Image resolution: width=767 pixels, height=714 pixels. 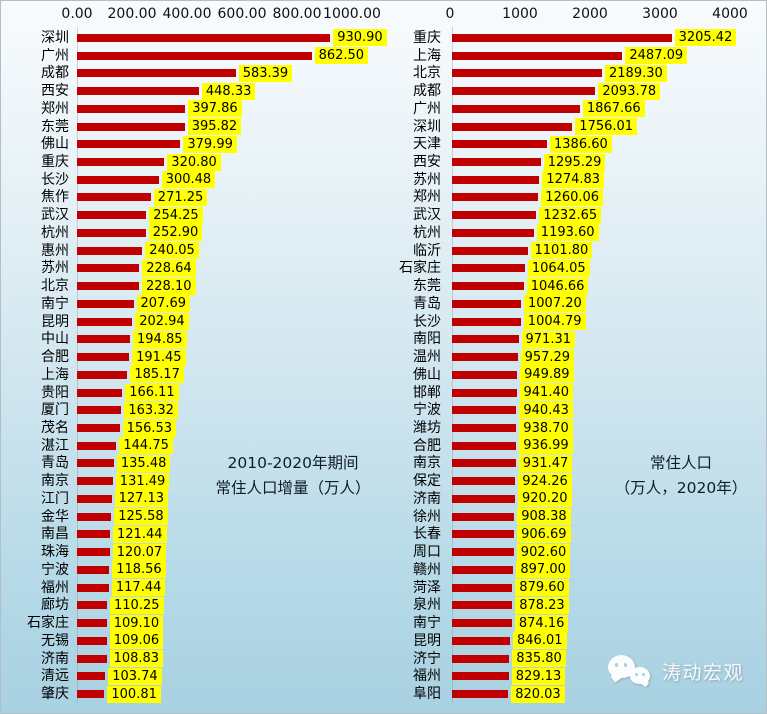 What do you see at coordinates (545, 499) in the screenshot?
I see `value-label: 920.20` at bounding box center [545, 499].